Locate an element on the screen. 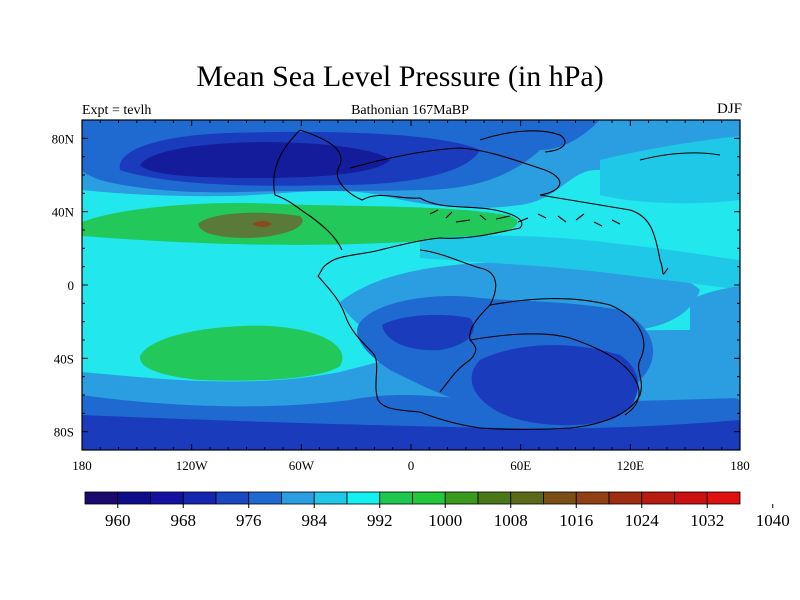 The height and width of the screenshot is (600, 800). x-tick-label: 120W is located at coordinates (192, 465).